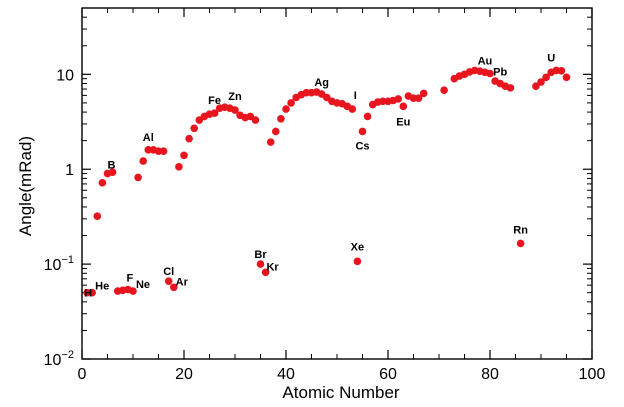 This screenshot has width=624, height=407. I want to click on y-tick-label: 10, so click(65, 75).